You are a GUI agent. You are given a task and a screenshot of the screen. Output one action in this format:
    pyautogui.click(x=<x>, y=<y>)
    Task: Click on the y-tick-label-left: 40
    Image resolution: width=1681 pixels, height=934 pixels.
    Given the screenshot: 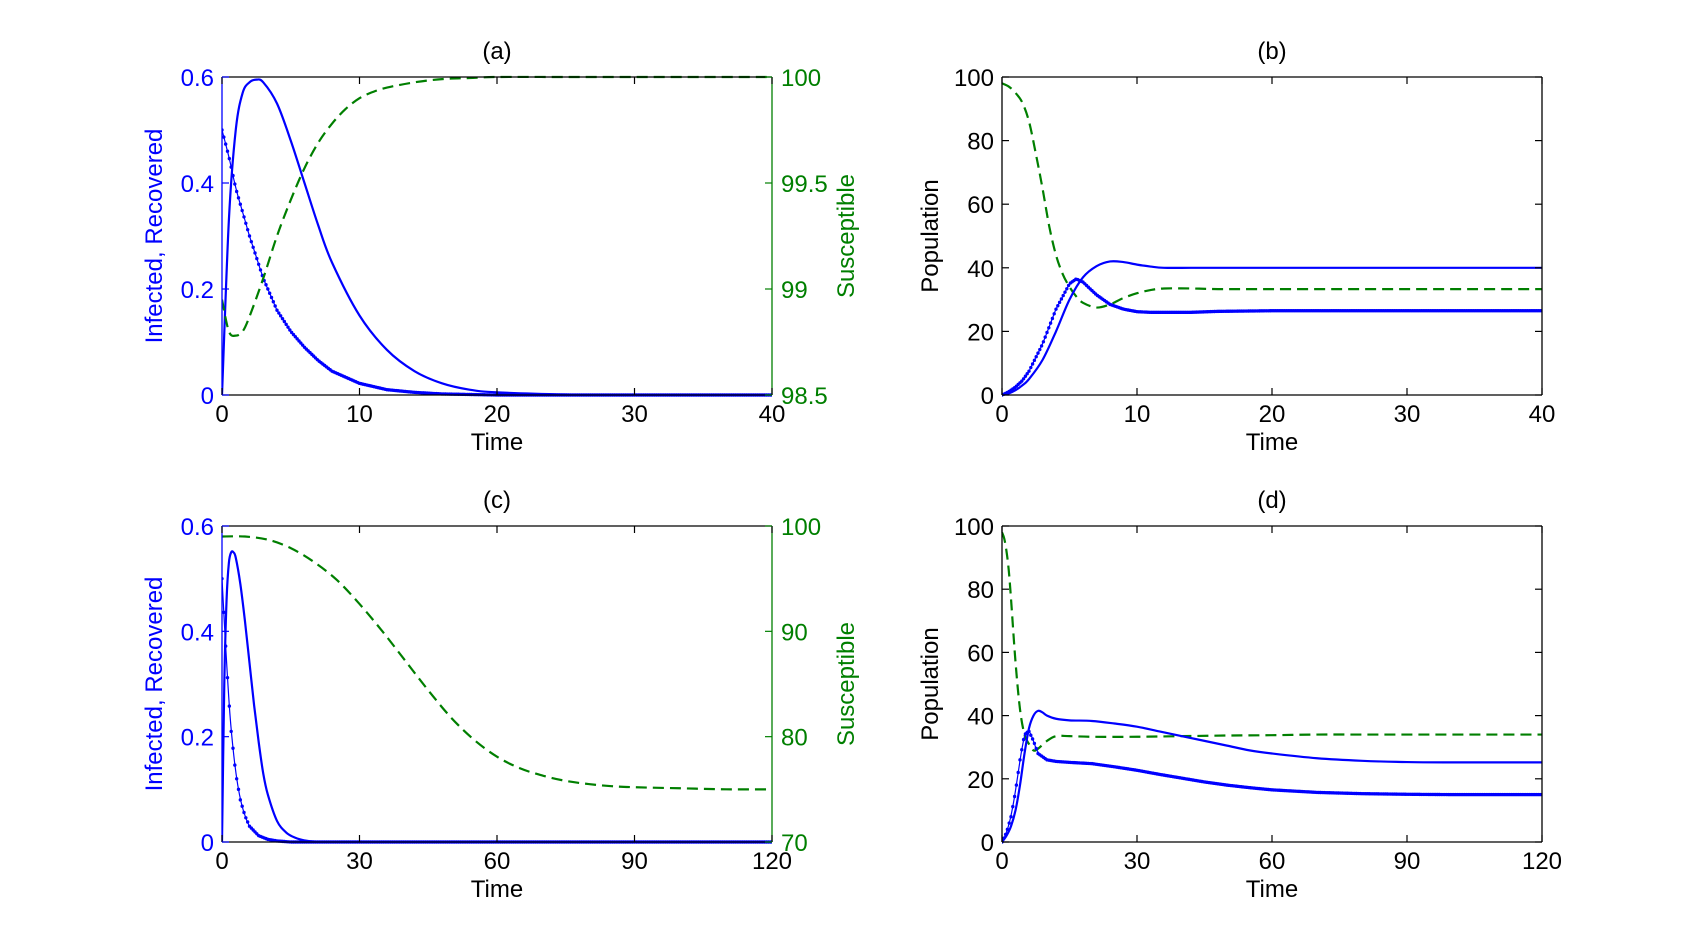 What is the action you would take?
    pyautogui.click(x=980, y=269)
    